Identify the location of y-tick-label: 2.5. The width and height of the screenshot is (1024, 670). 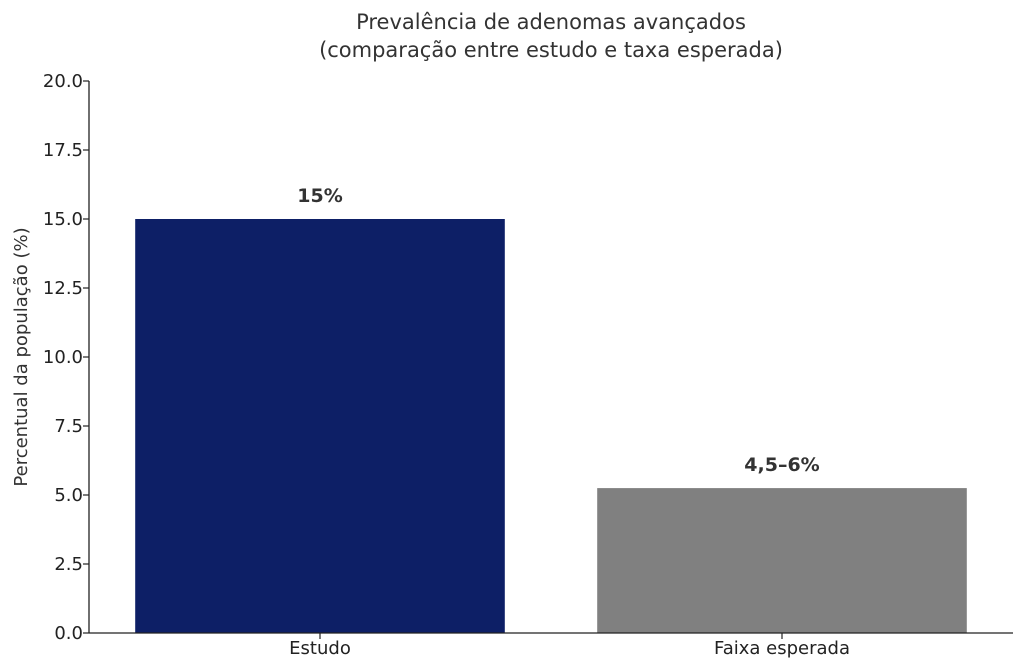
(68, 564).